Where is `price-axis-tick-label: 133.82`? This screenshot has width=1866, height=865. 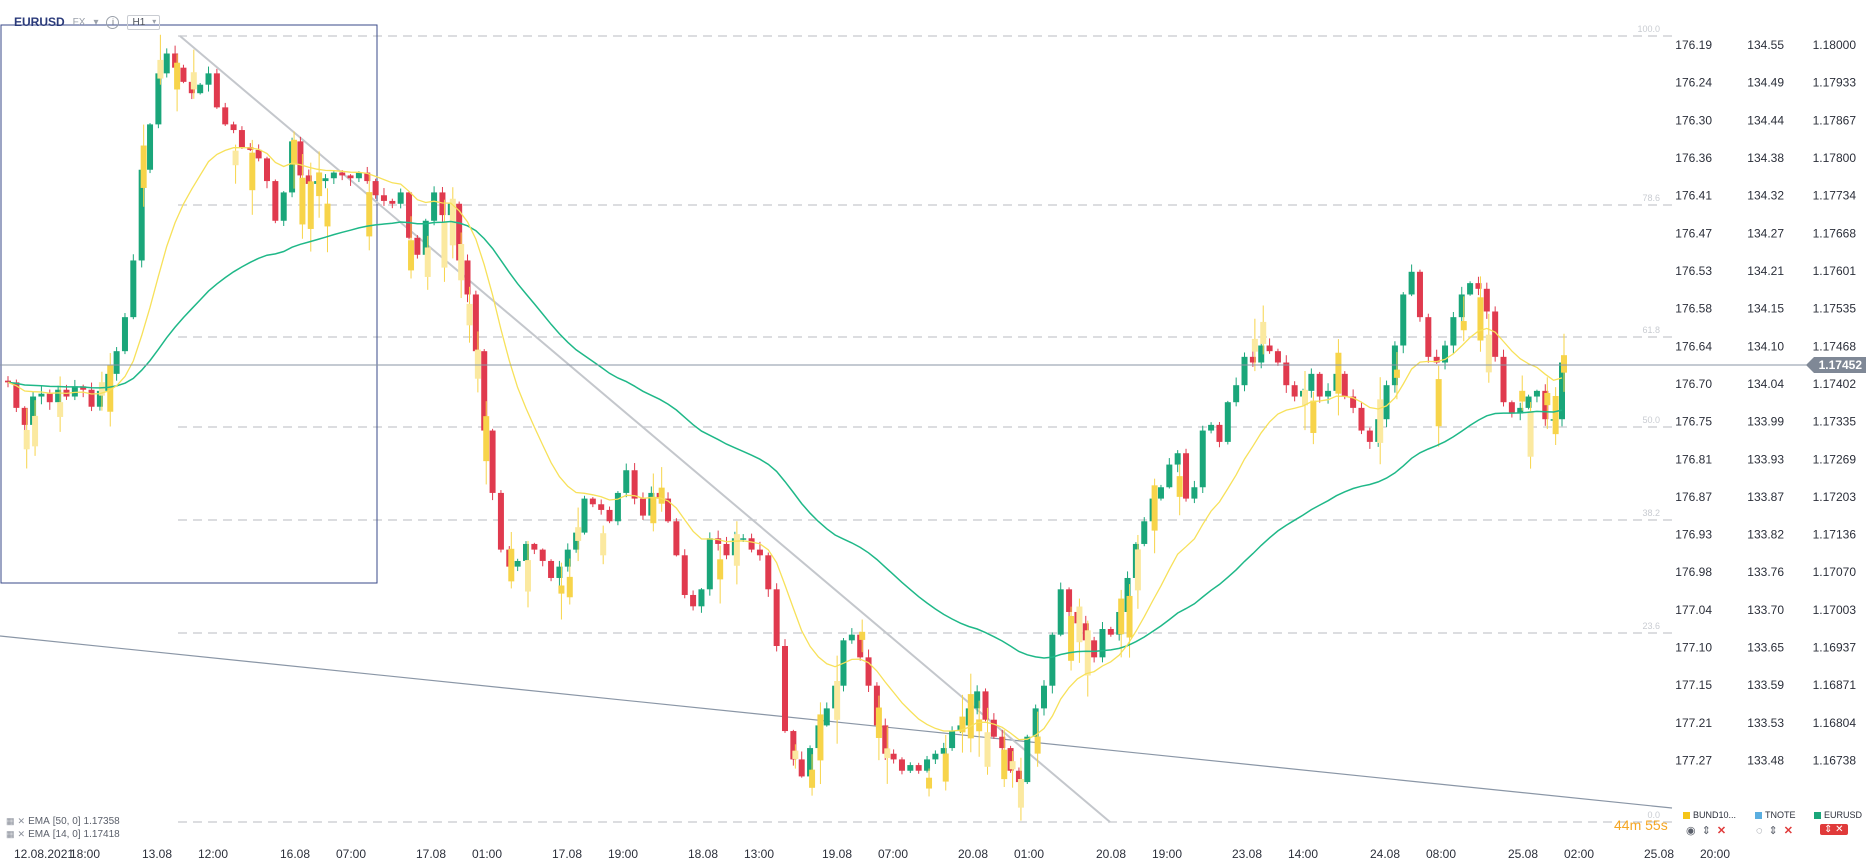 price-axis-tick-label: 133.82 is located at coordinates (1765, 535).